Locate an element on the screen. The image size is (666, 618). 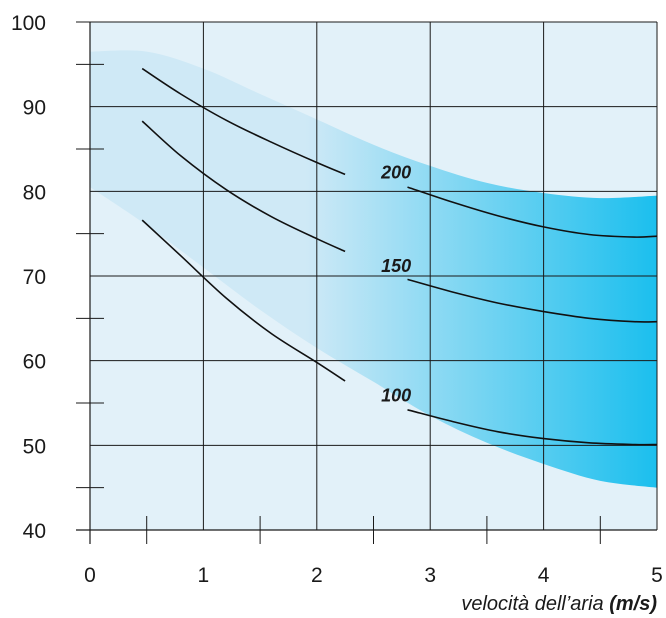
y-tick-label: 60 is located at coordinates (34, 362).